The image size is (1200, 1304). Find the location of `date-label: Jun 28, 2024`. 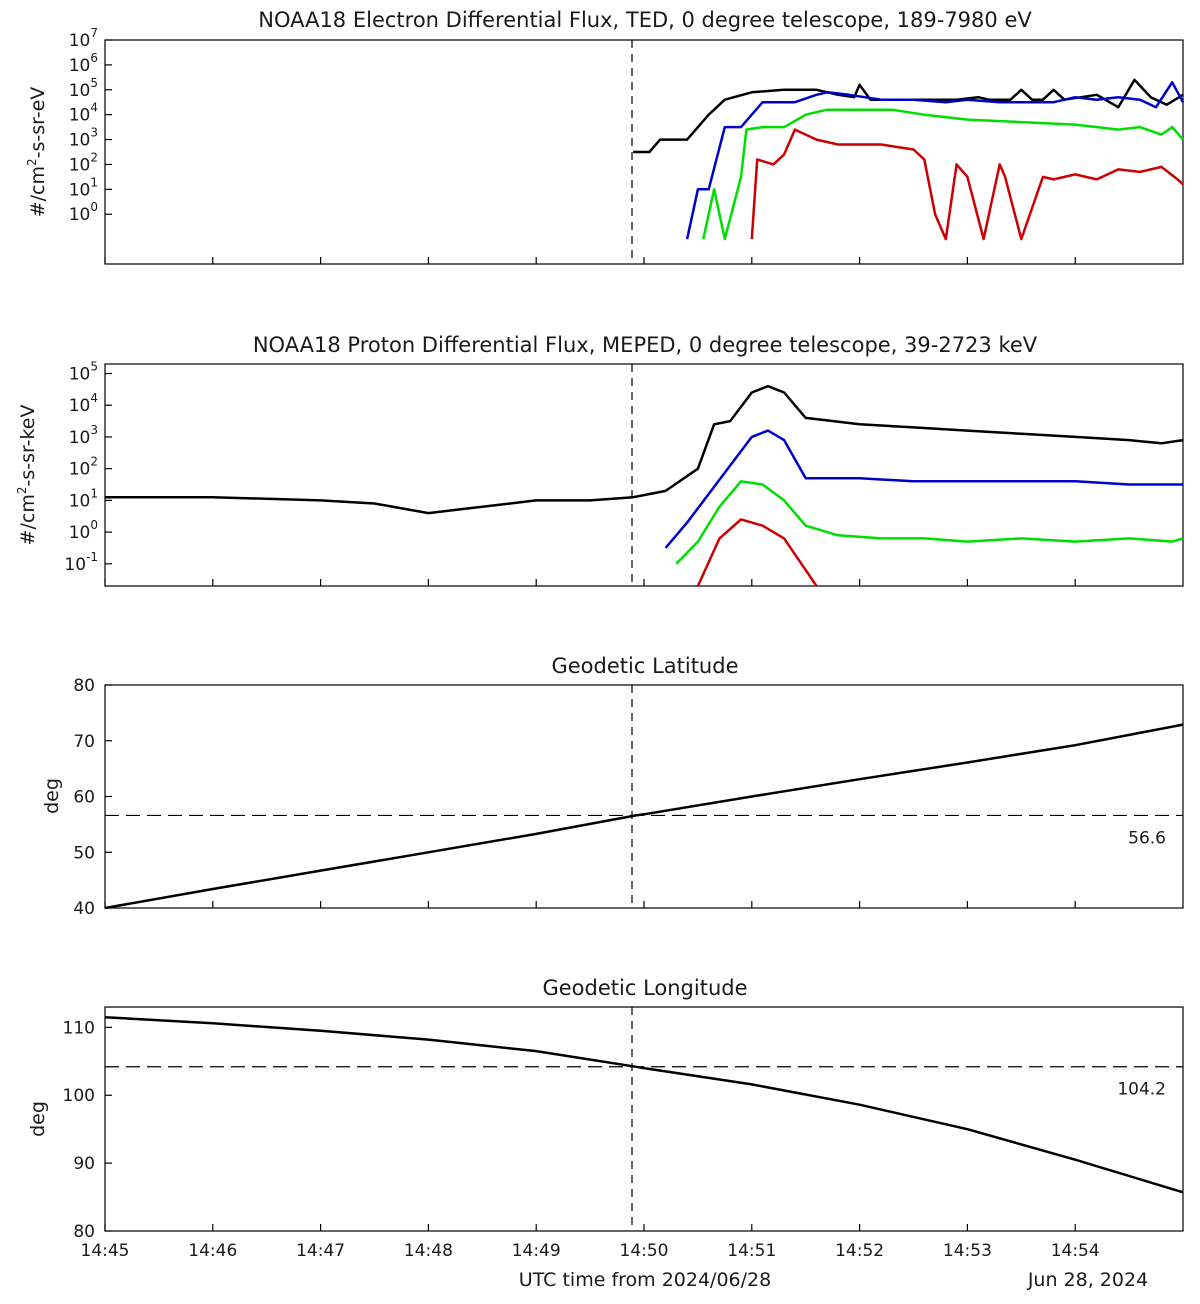

date-label: Jun 28, 2024 is located at coordinates (1087, 1280).